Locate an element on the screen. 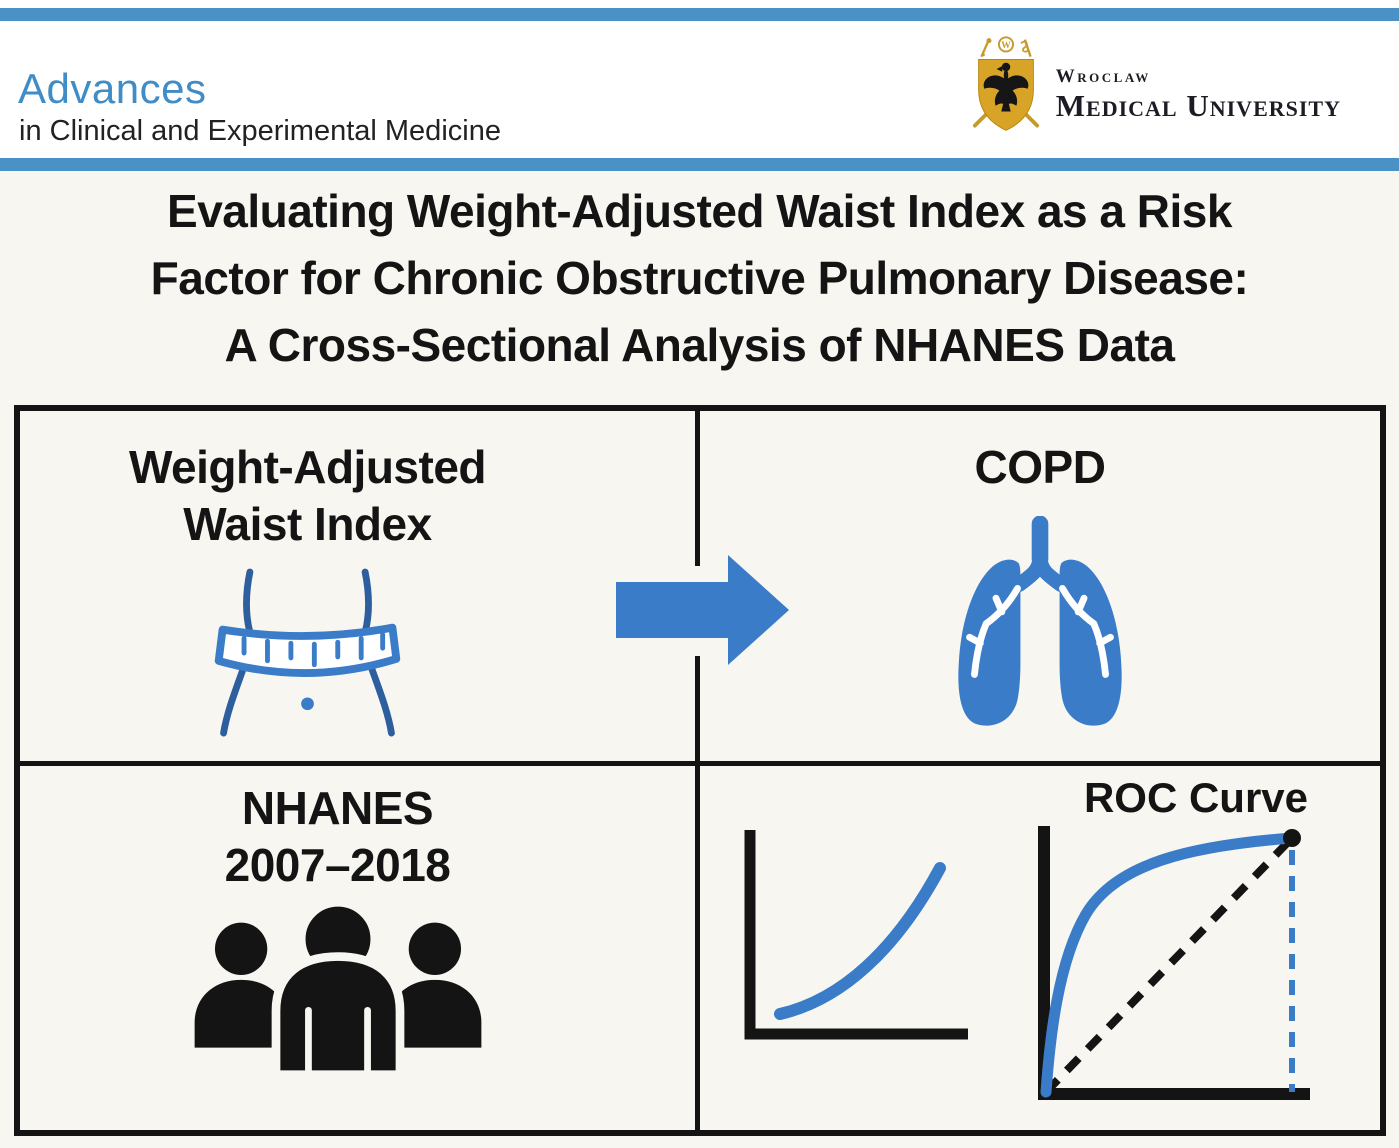  header-bottom-blue-bar is located at coordinates (699, 164).